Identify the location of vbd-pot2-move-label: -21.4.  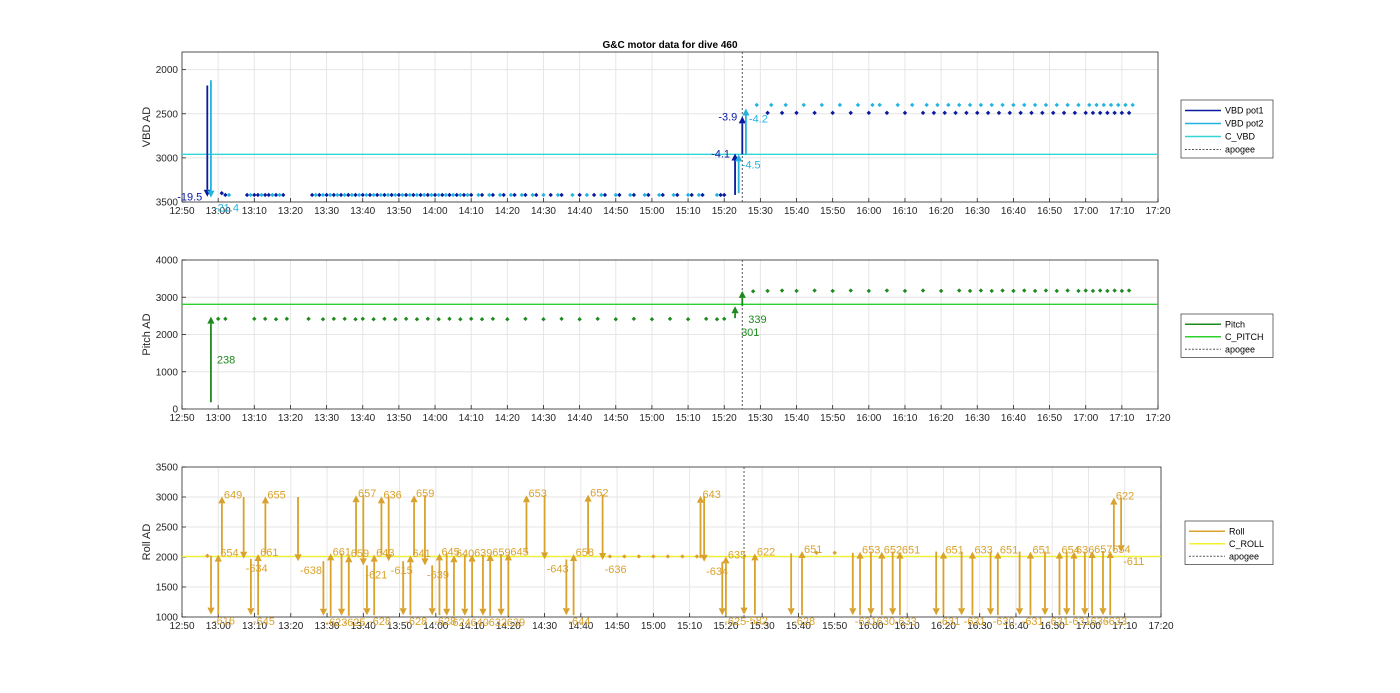
(226, 209).